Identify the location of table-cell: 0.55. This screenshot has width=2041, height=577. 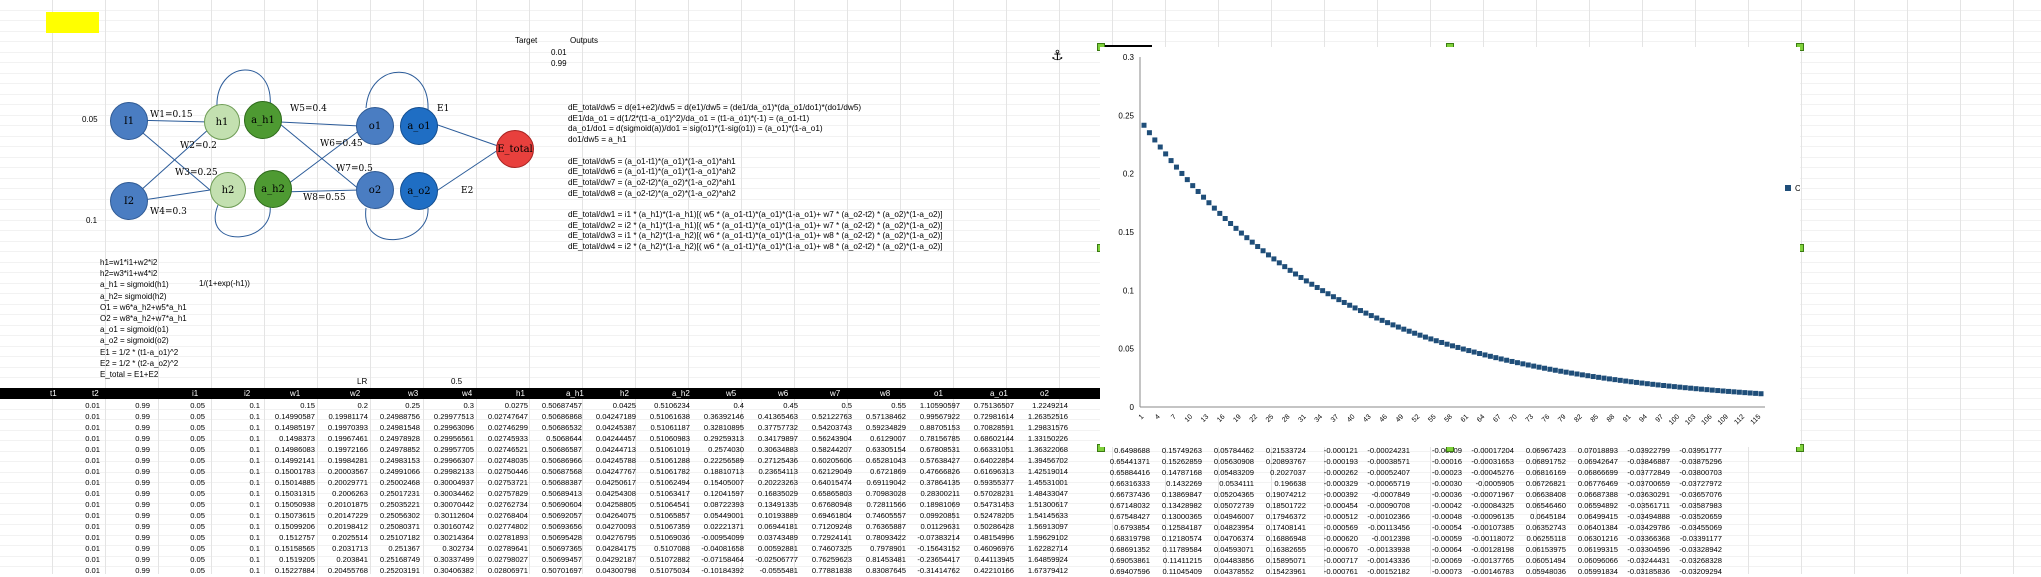
(898, 405).